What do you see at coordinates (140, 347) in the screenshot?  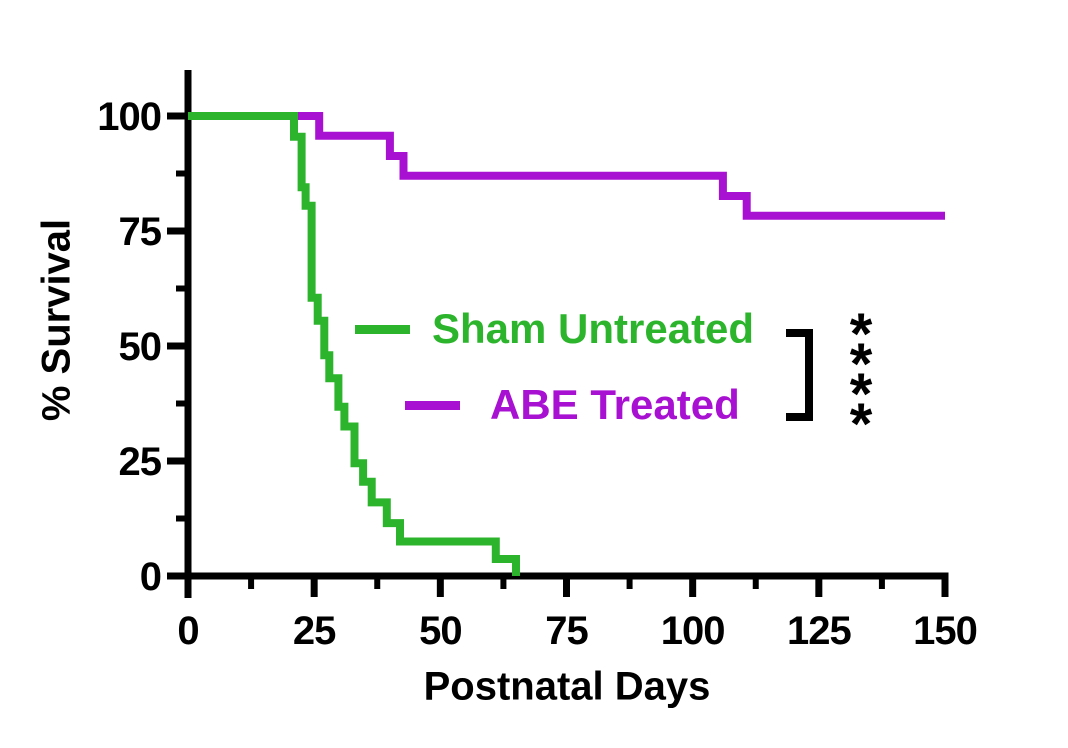 I see `y-tick-label: 50` at bounding box center [140, 347].